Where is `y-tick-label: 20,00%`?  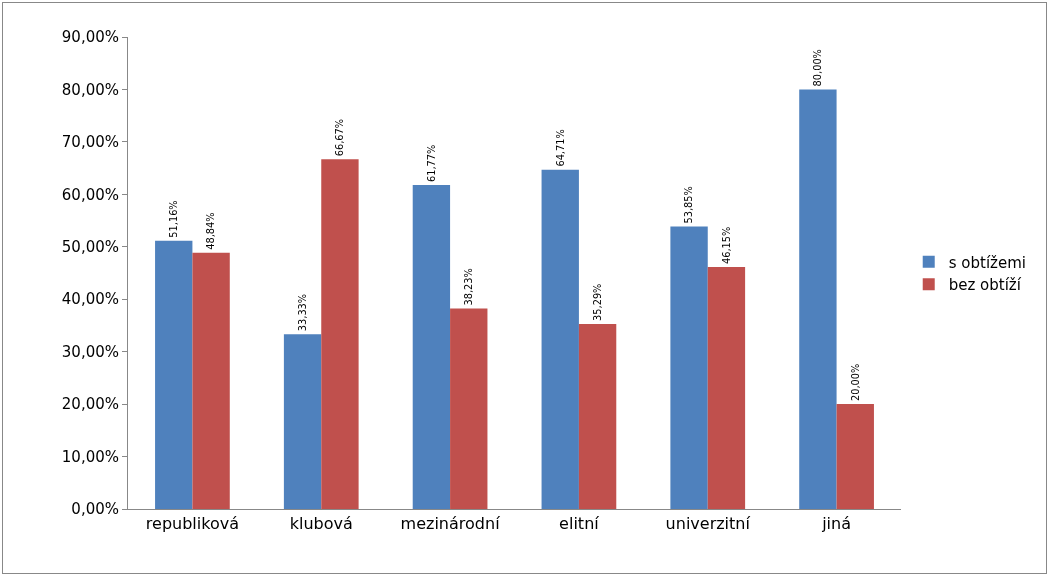
y-tick-label: 20,00% is located at coordinates (90, 404).